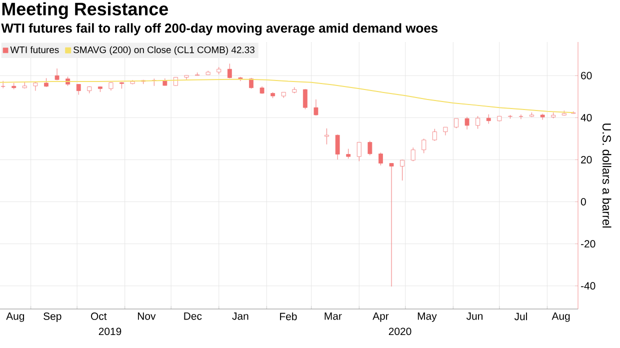 The height and width of the screenshot is (348, 620). I want to click on x-tick-label: Sep, so click(53, 317).